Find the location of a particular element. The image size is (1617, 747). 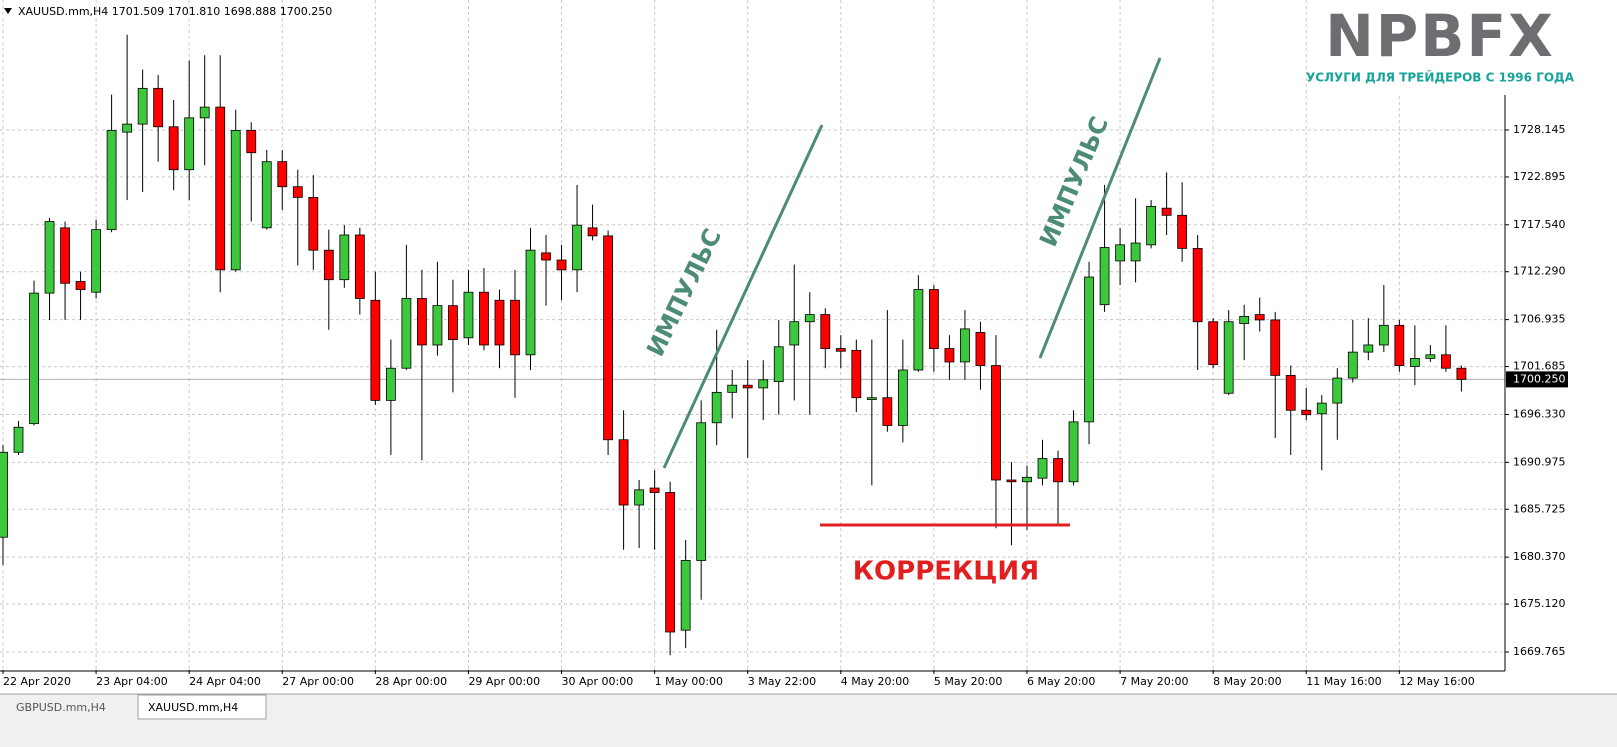

tab: GBPUSD.mm,H4 is located at coordinates (61, 707).